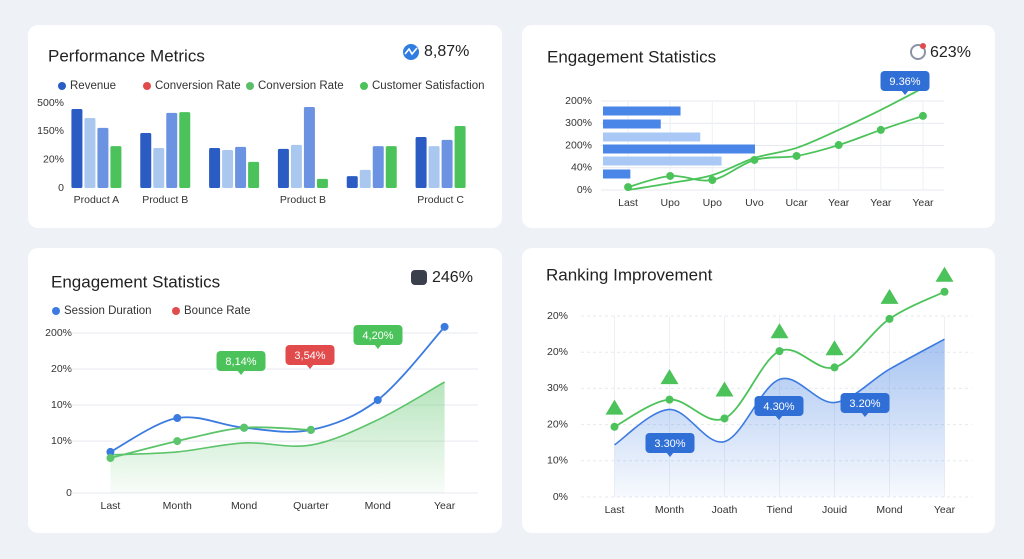 The height and width of the screenshot is (559, 1024). I want to click on x-tick-label: Last, so click(615, 510).